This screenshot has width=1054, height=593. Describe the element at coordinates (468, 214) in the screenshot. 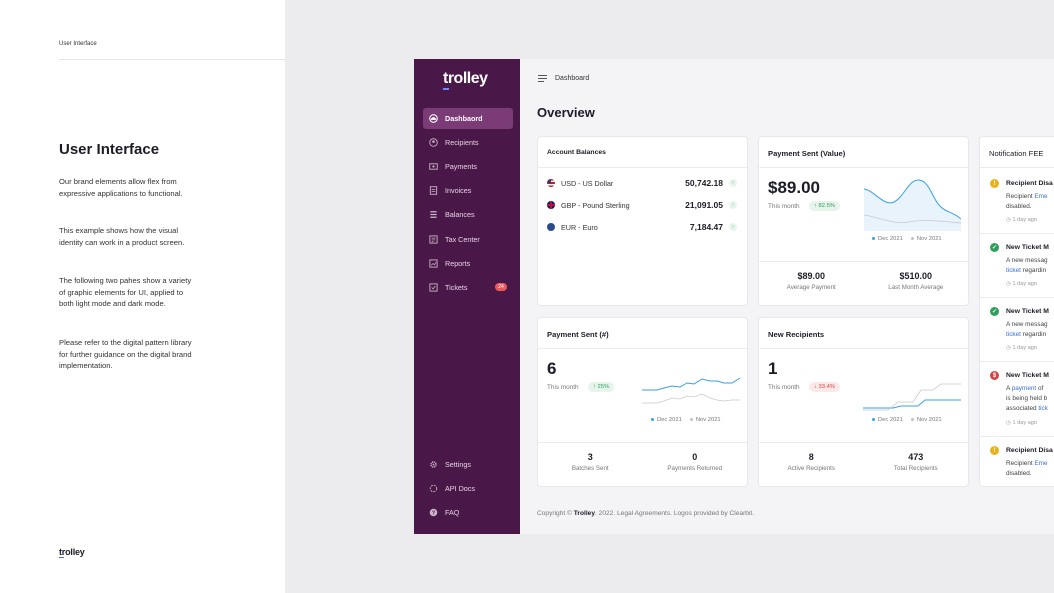

I see `sidebar-item-balances: Balances` at that location.